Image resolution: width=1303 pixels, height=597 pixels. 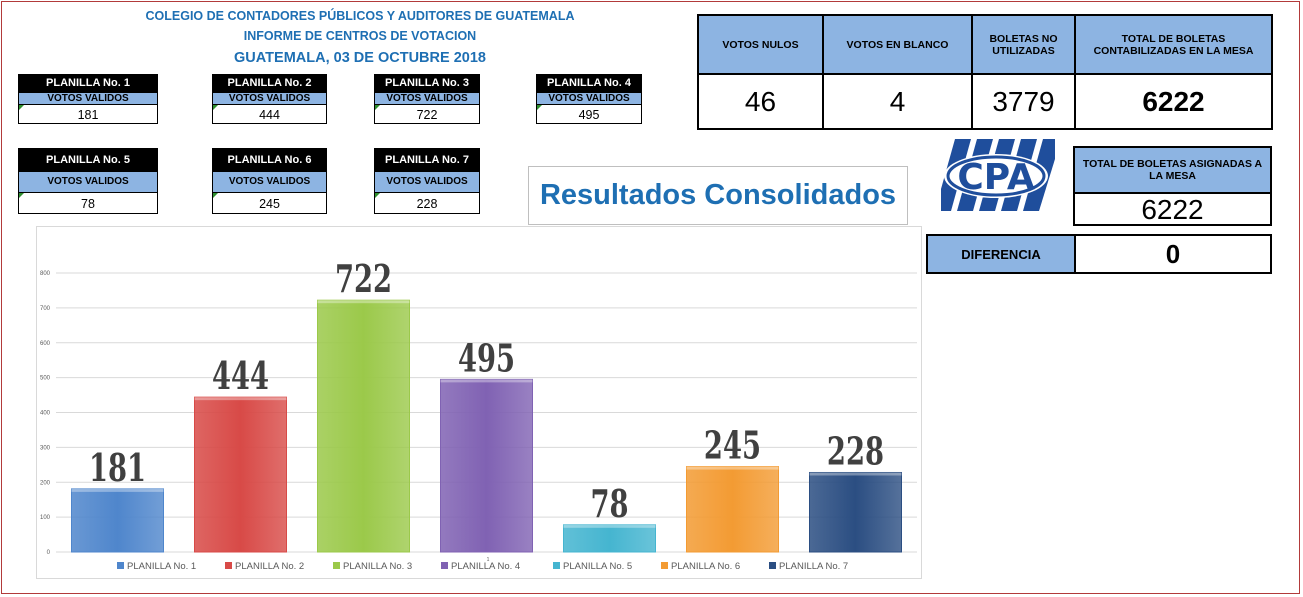 What do you see at coordinates (427, 160) in the screenshot?
I see `planilla-title: PLANILLA No. 7` at bounding box center [427, 160].